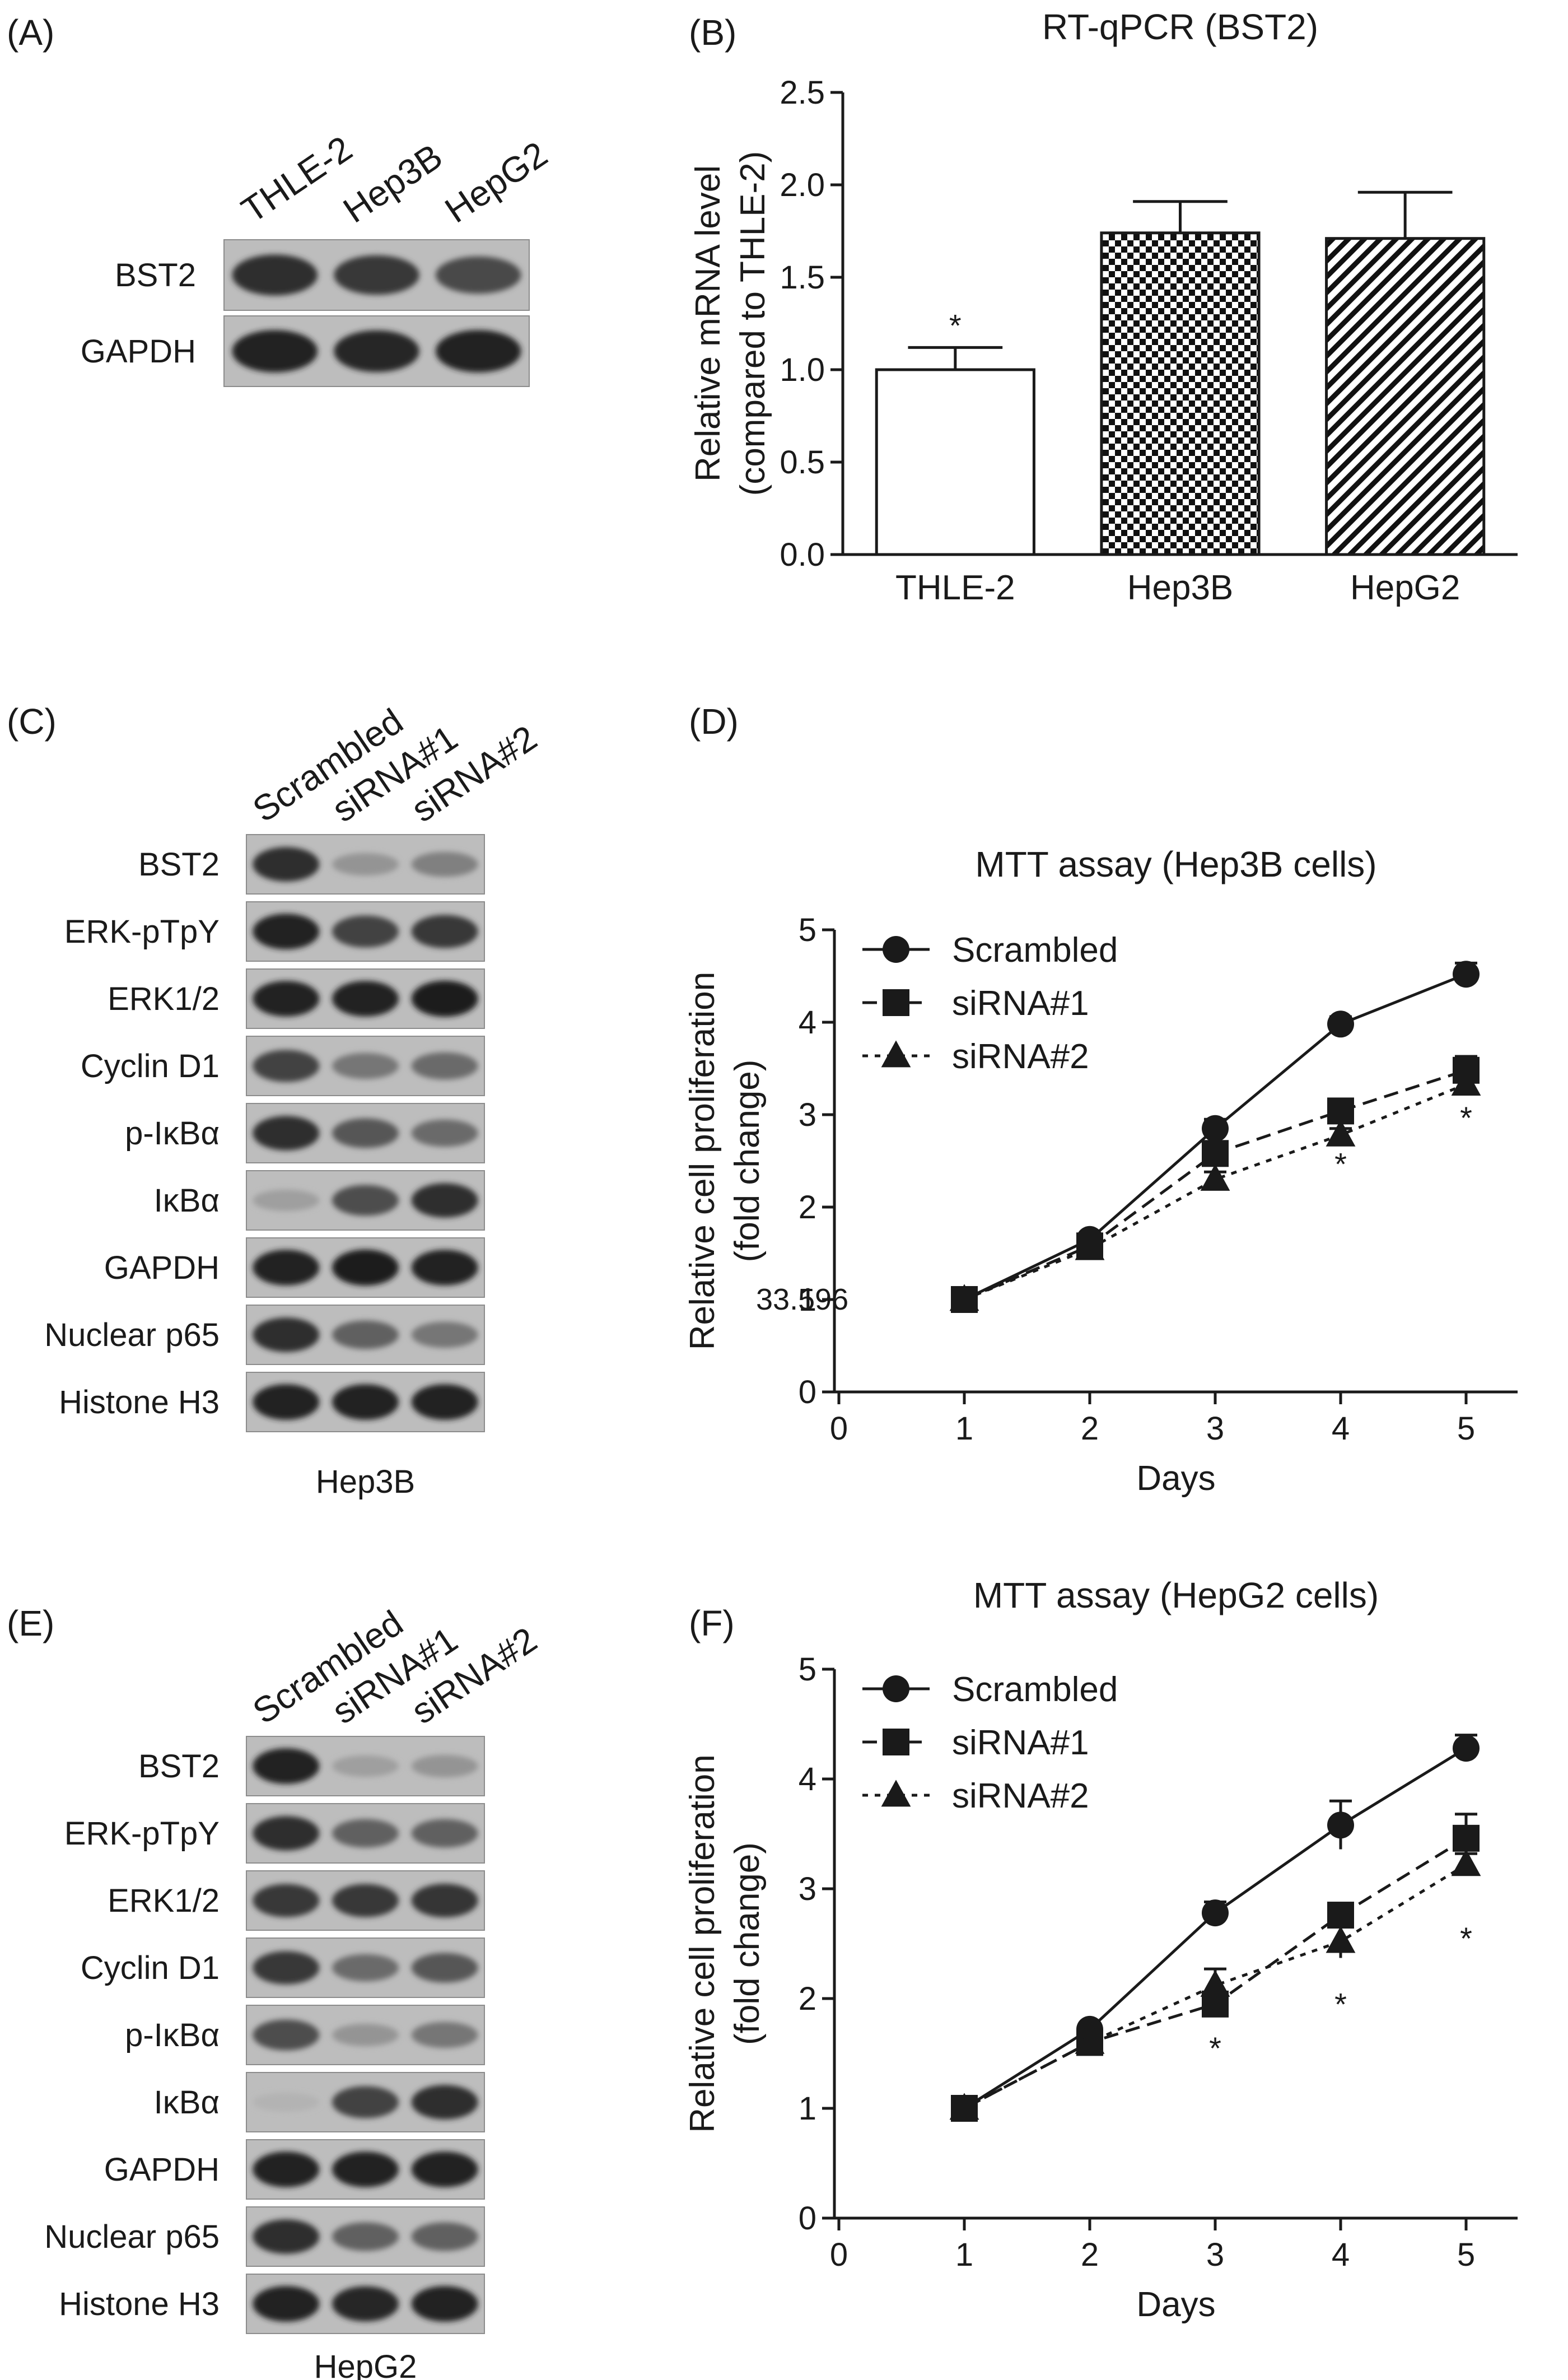  What do you see at coordinates (976, 1743) in the screenshot?
I see `legend-entry: siRNA#1` at bounding box center [976, 1743].